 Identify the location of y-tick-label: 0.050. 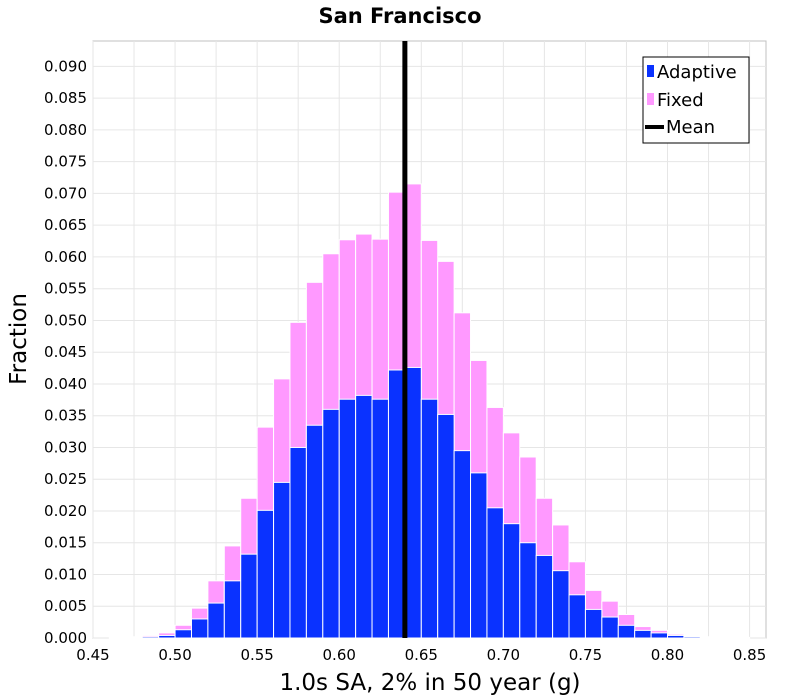
(65, 320).